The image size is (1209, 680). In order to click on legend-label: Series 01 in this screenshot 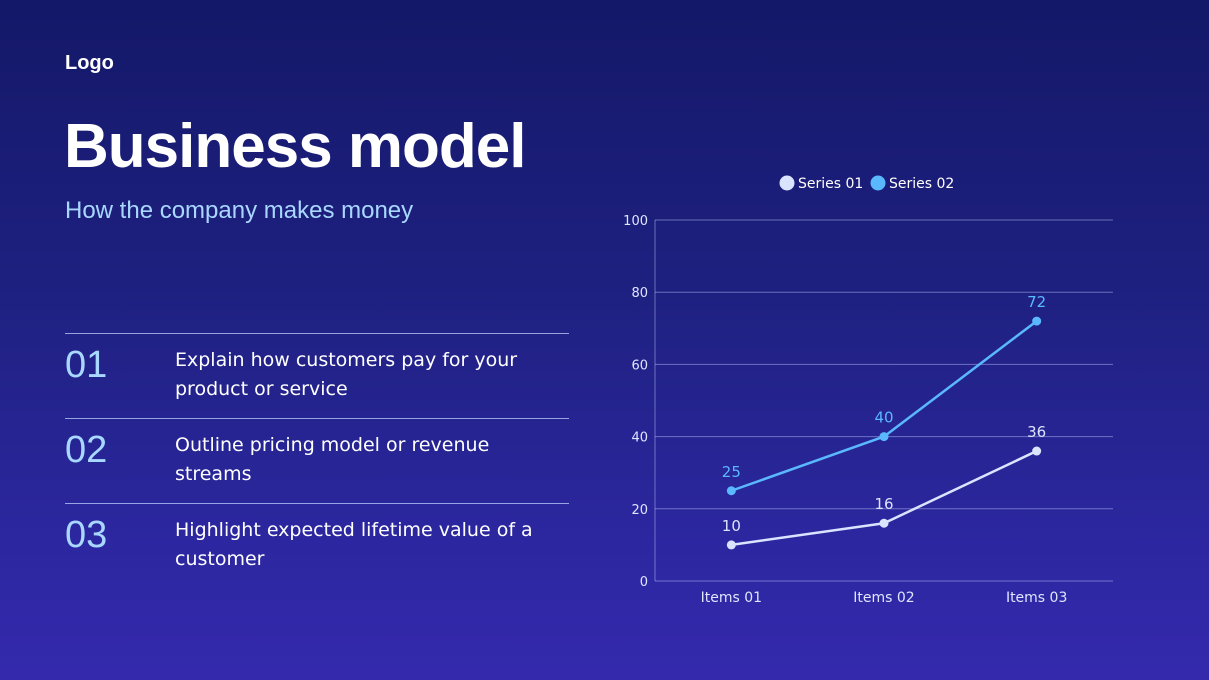, I will do `click(830, 184)`.